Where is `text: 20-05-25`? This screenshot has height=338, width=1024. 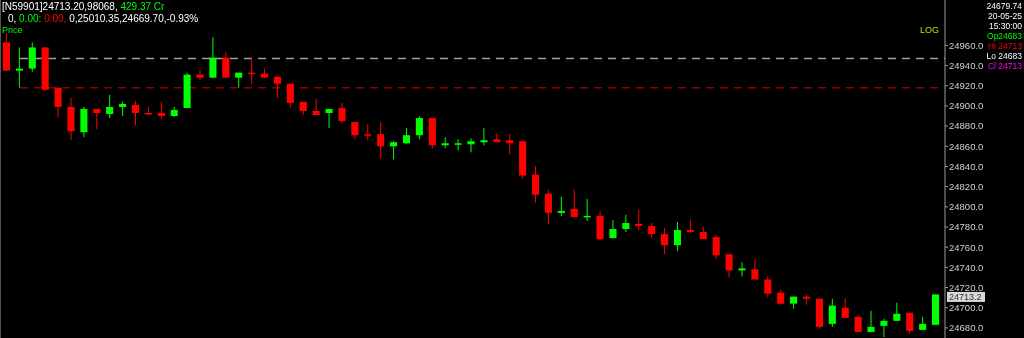
text: 20-05-25 is located at coordinates (1005, 16).